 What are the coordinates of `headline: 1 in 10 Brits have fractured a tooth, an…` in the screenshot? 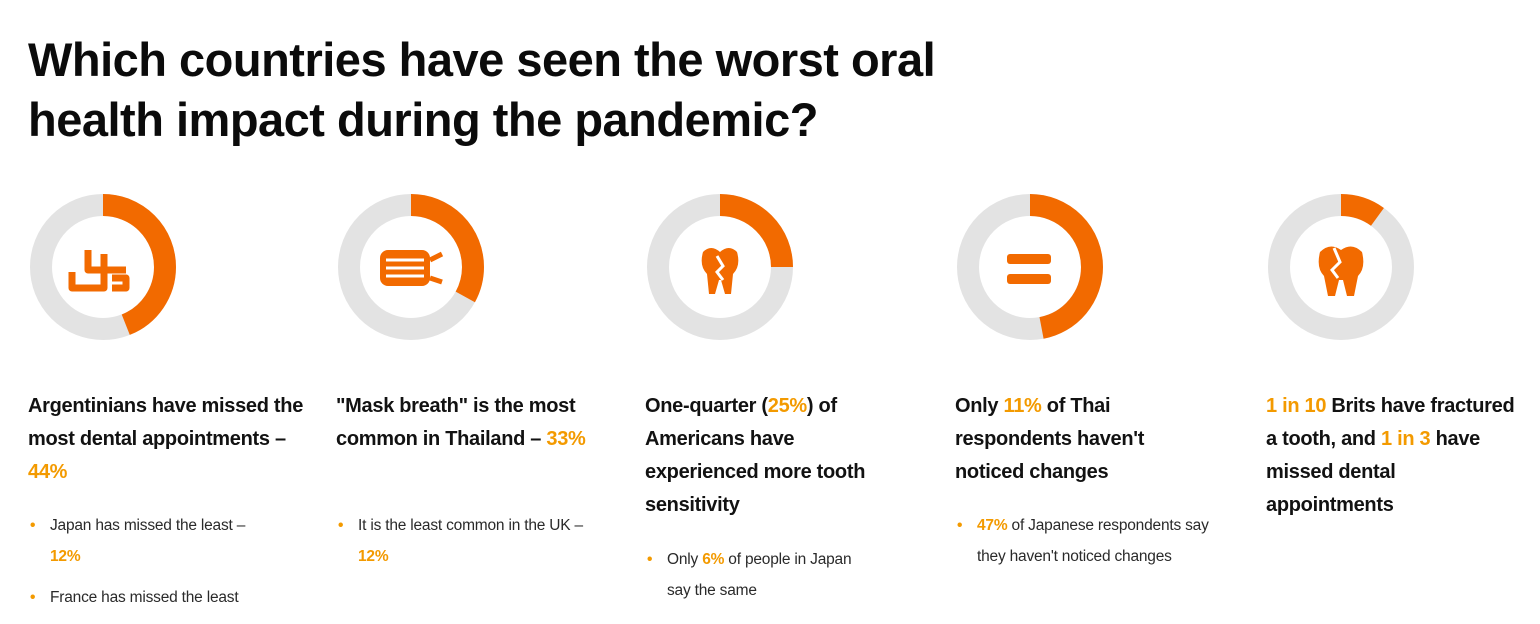 It's located at (1391, 456).